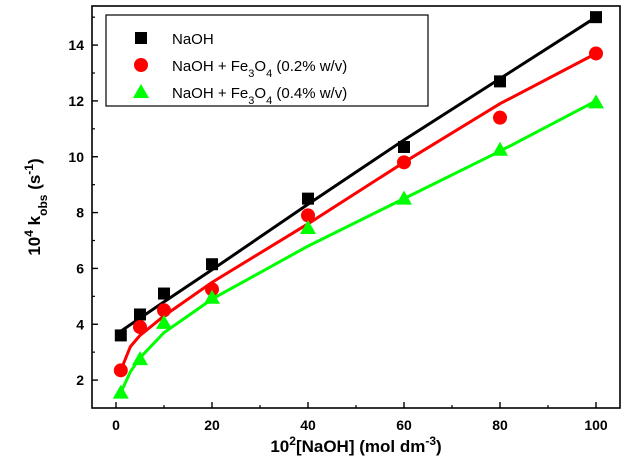  I want to click on y-tick-label: 12, so click(76, 101).